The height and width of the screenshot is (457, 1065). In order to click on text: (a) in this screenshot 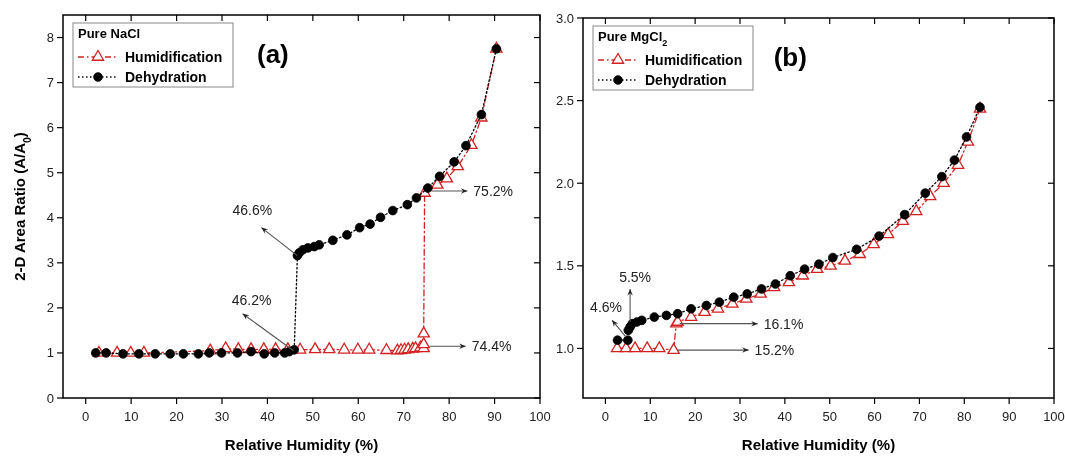, I will do `click(272, 54)`.